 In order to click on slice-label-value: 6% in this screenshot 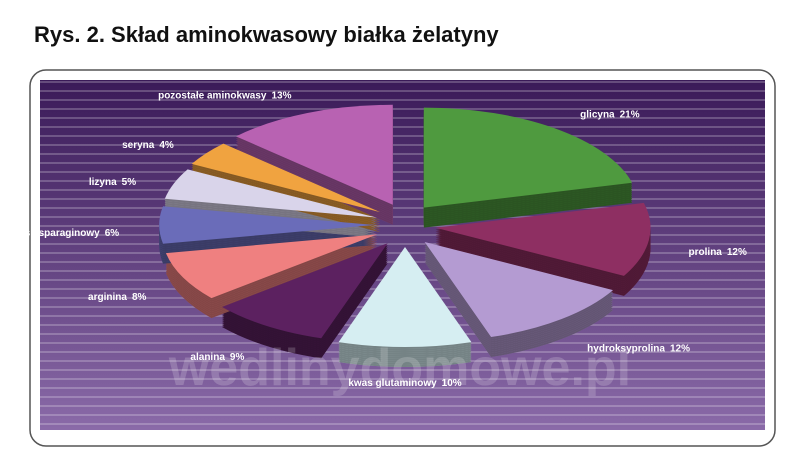, I will do `click(112, 233)`.